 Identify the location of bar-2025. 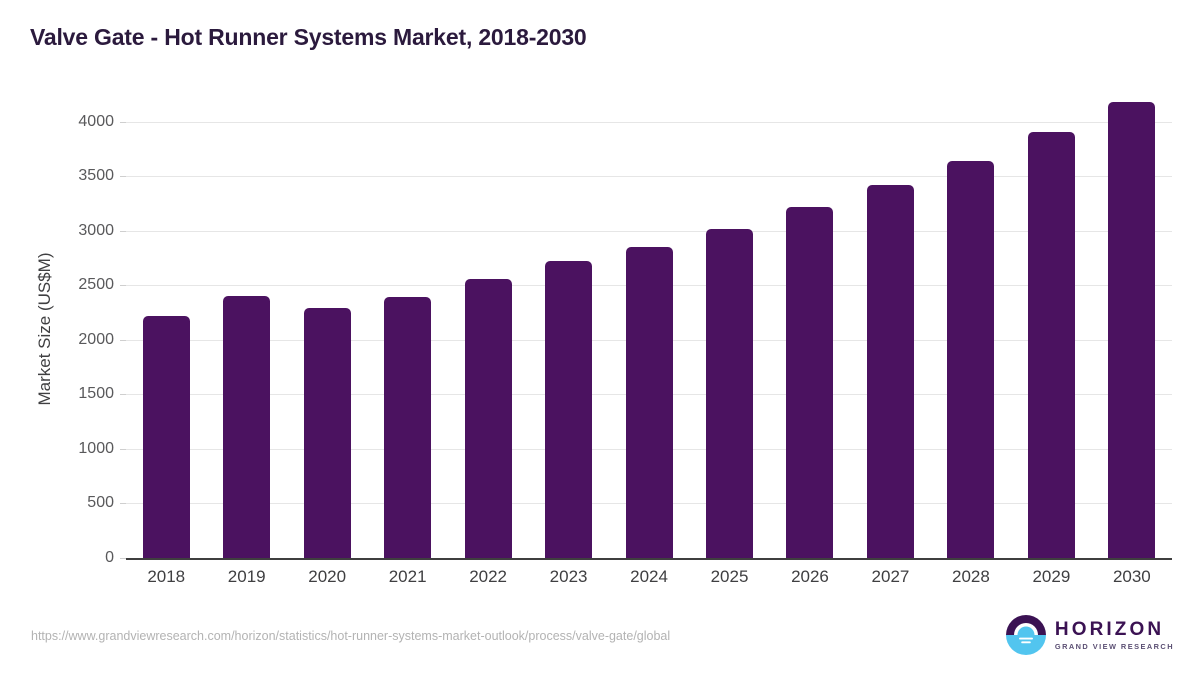
(730, 393).